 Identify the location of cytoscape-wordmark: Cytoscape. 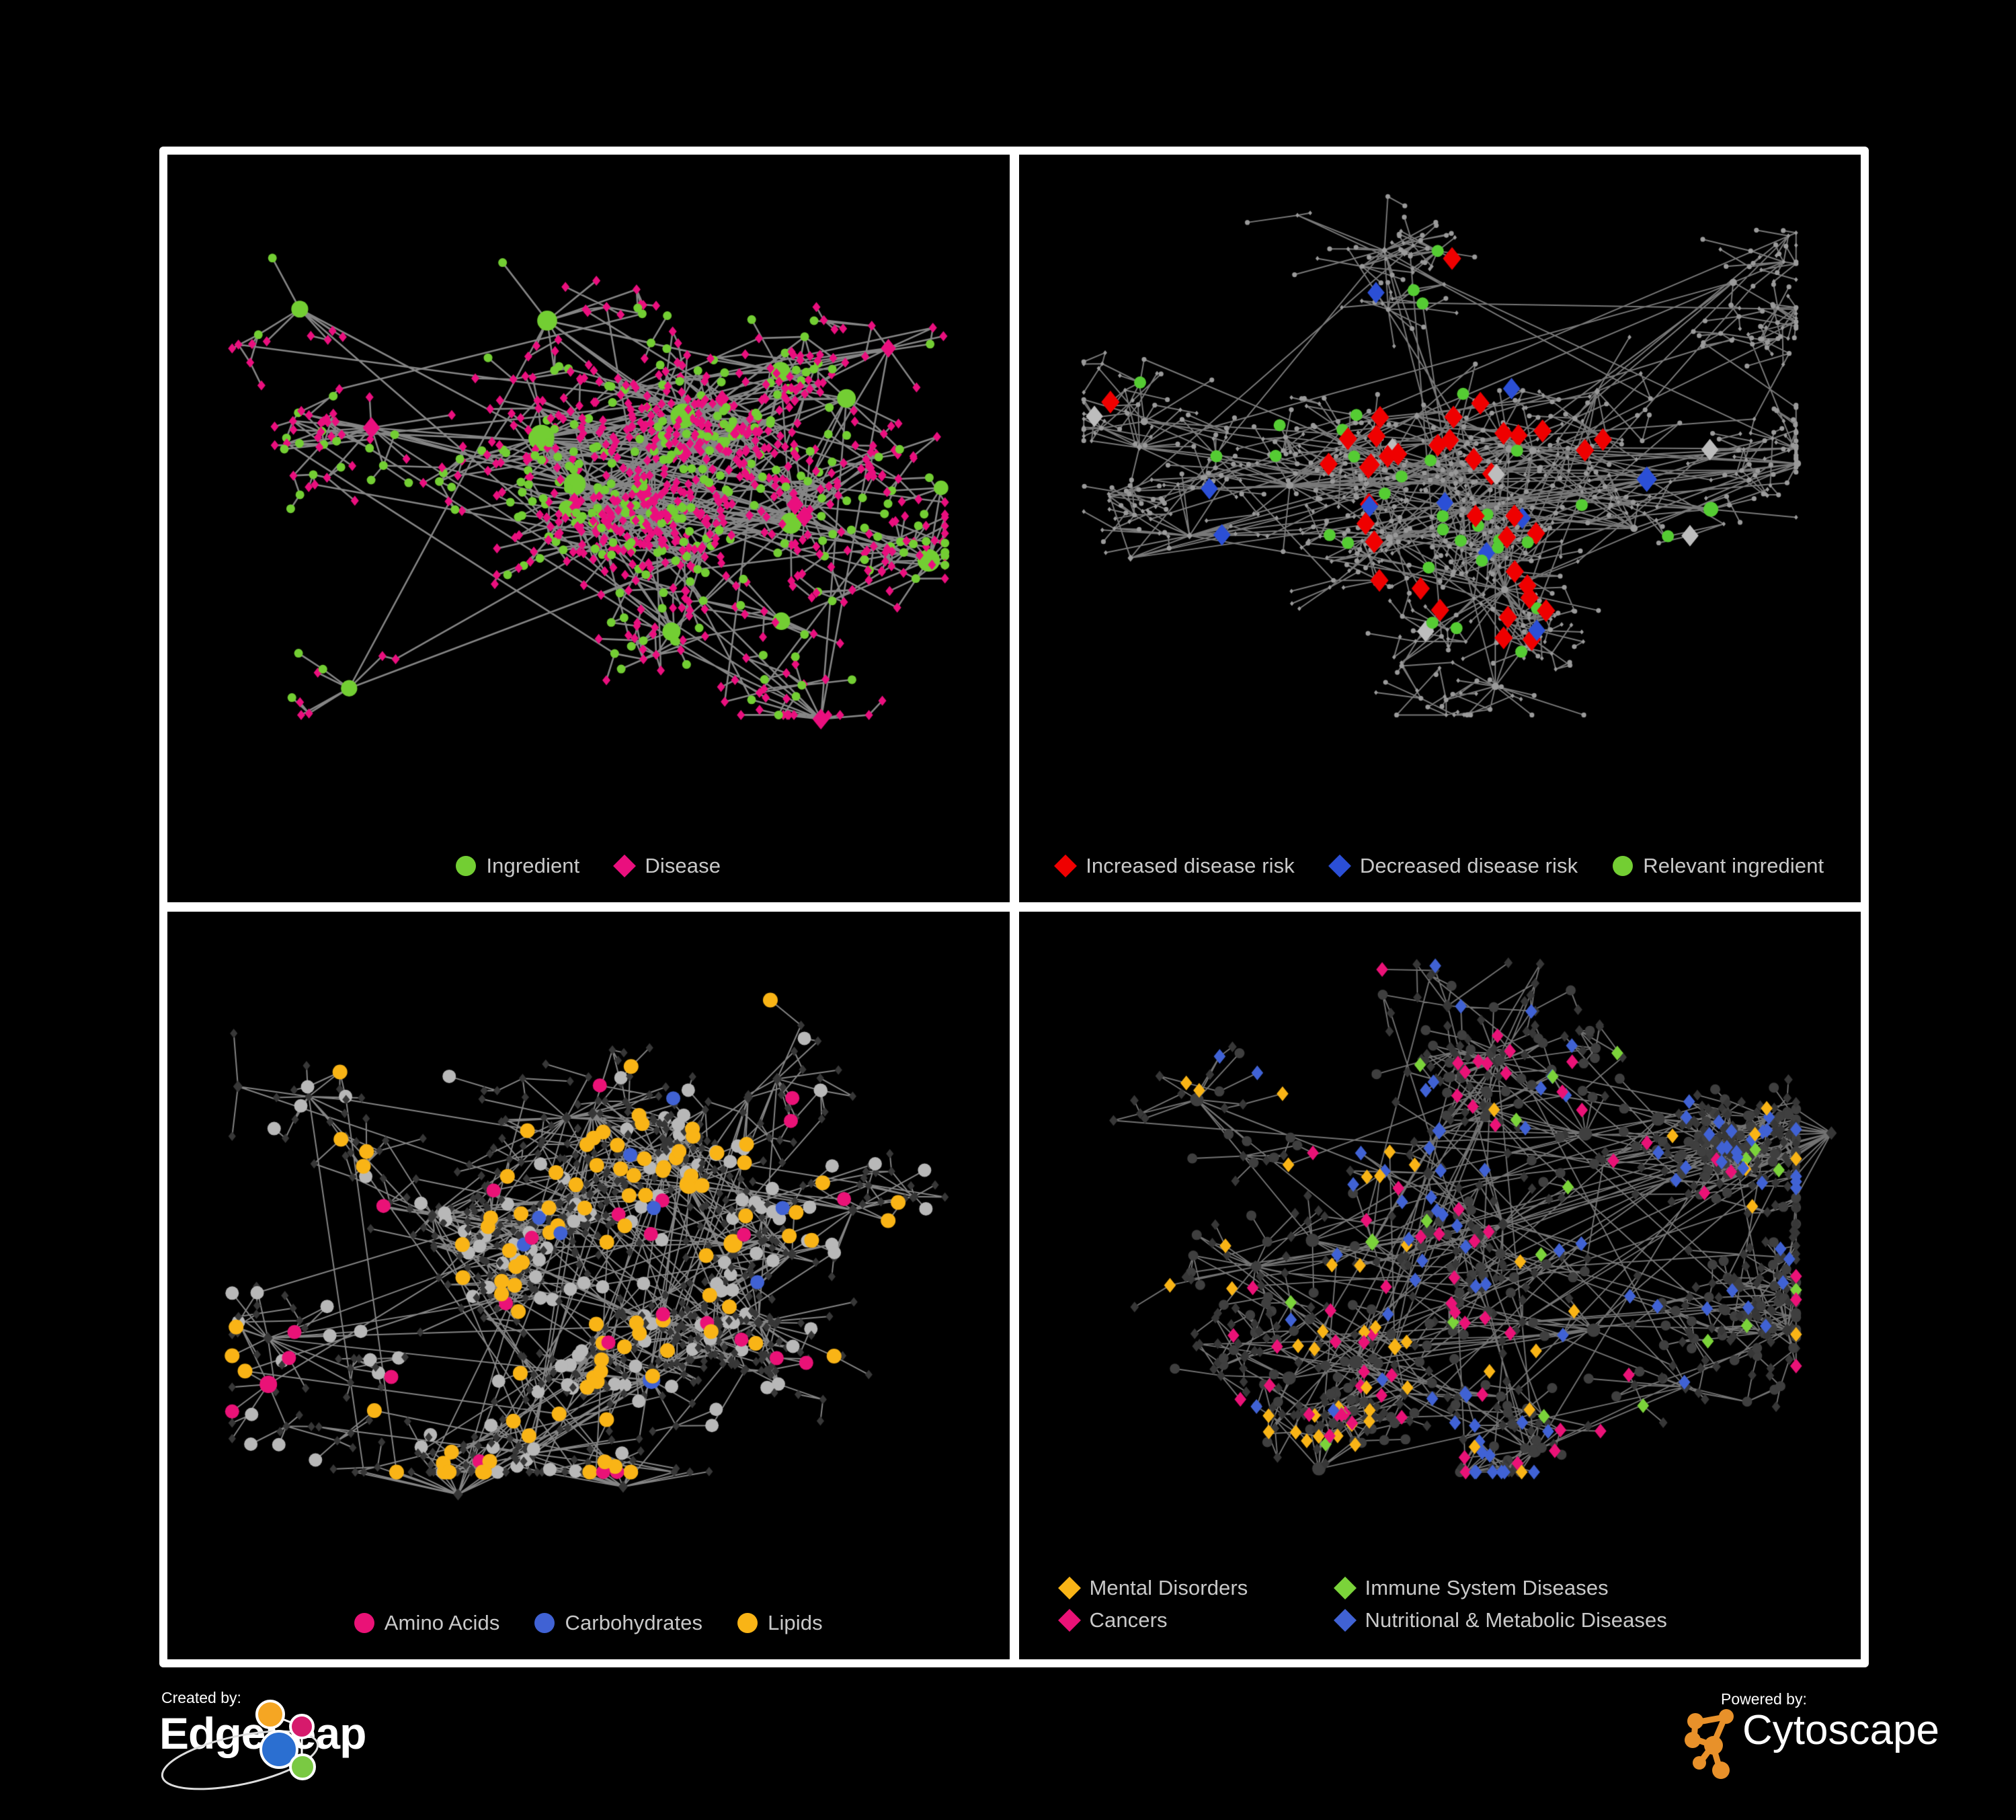
(1840, 1730).